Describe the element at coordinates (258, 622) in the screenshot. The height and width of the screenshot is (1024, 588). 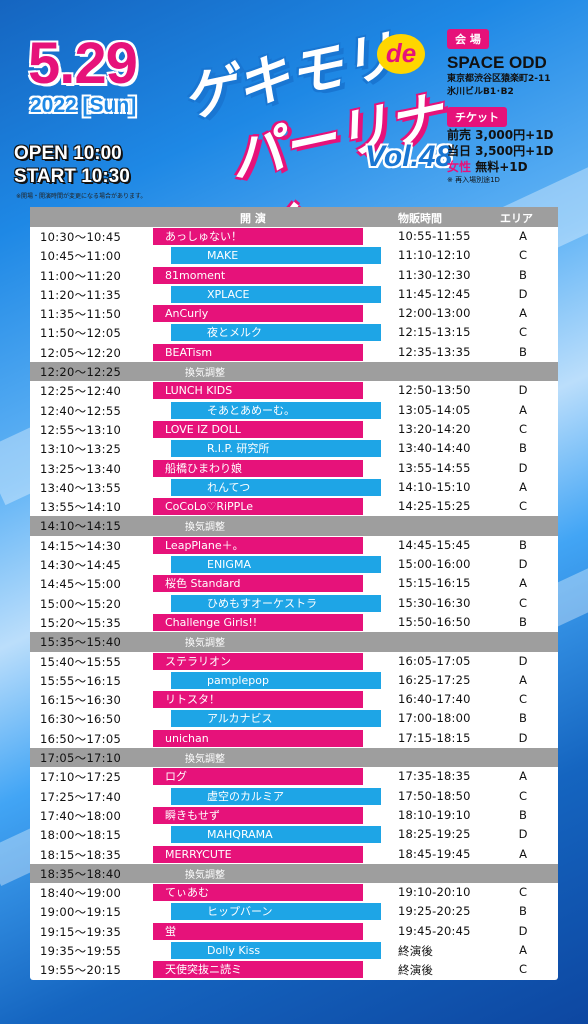
I see `performer-name: Challenge Girls!!` at that location.